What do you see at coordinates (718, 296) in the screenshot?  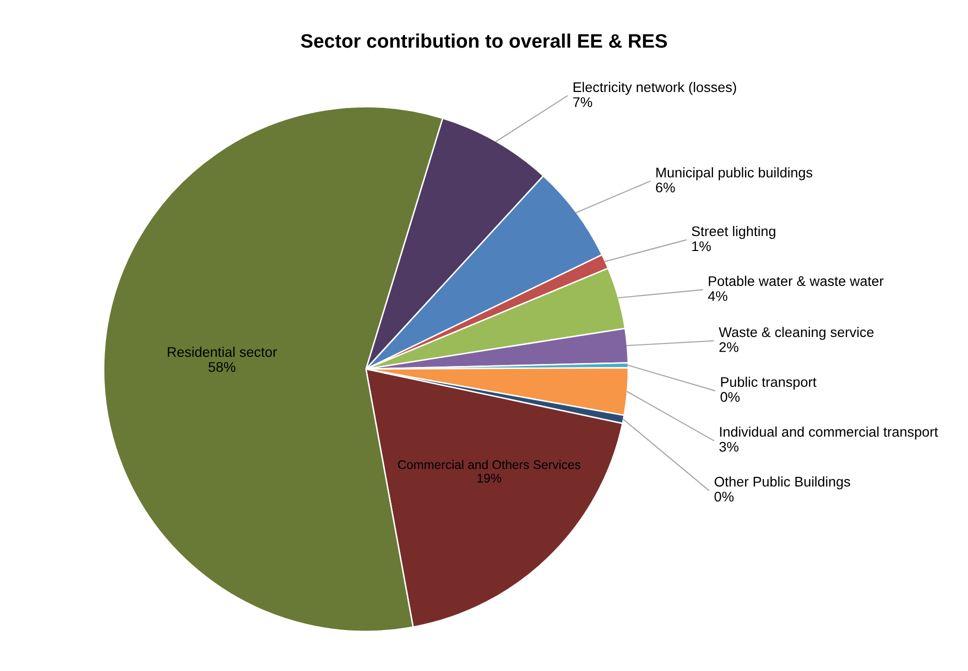 I see `data-label: 4%` at bounding box center [718, 296].